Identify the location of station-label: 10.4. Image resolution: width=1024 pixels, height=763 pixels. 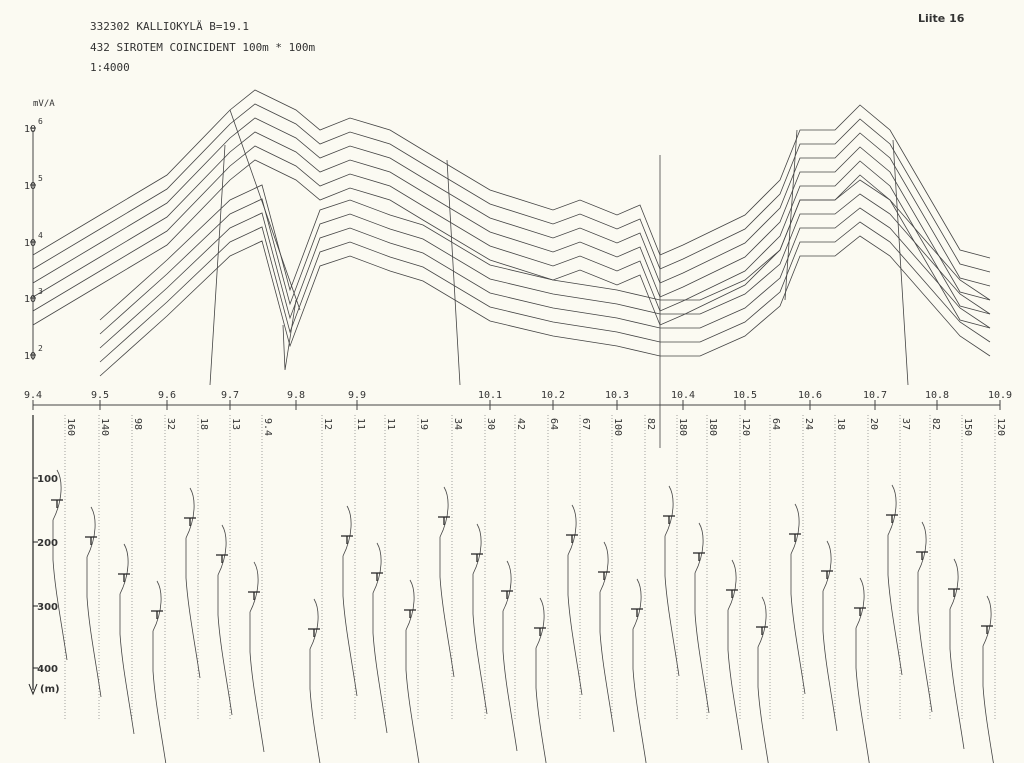
(683, 395).